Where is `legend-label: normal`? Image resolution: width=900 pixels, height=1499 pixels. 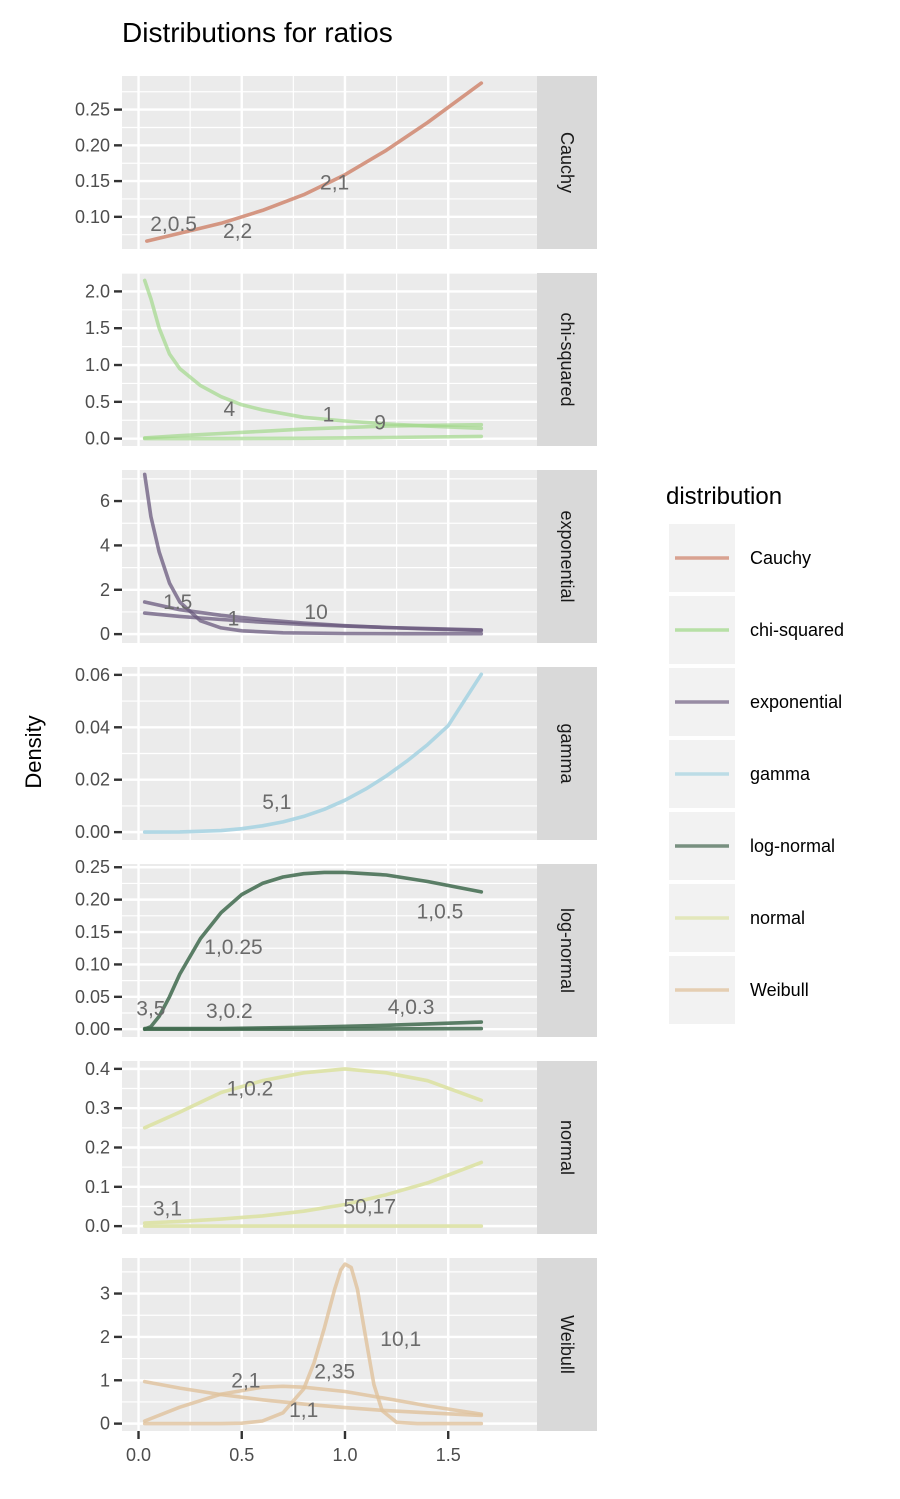 legend-label: normal is located at coordinates (777, 918).